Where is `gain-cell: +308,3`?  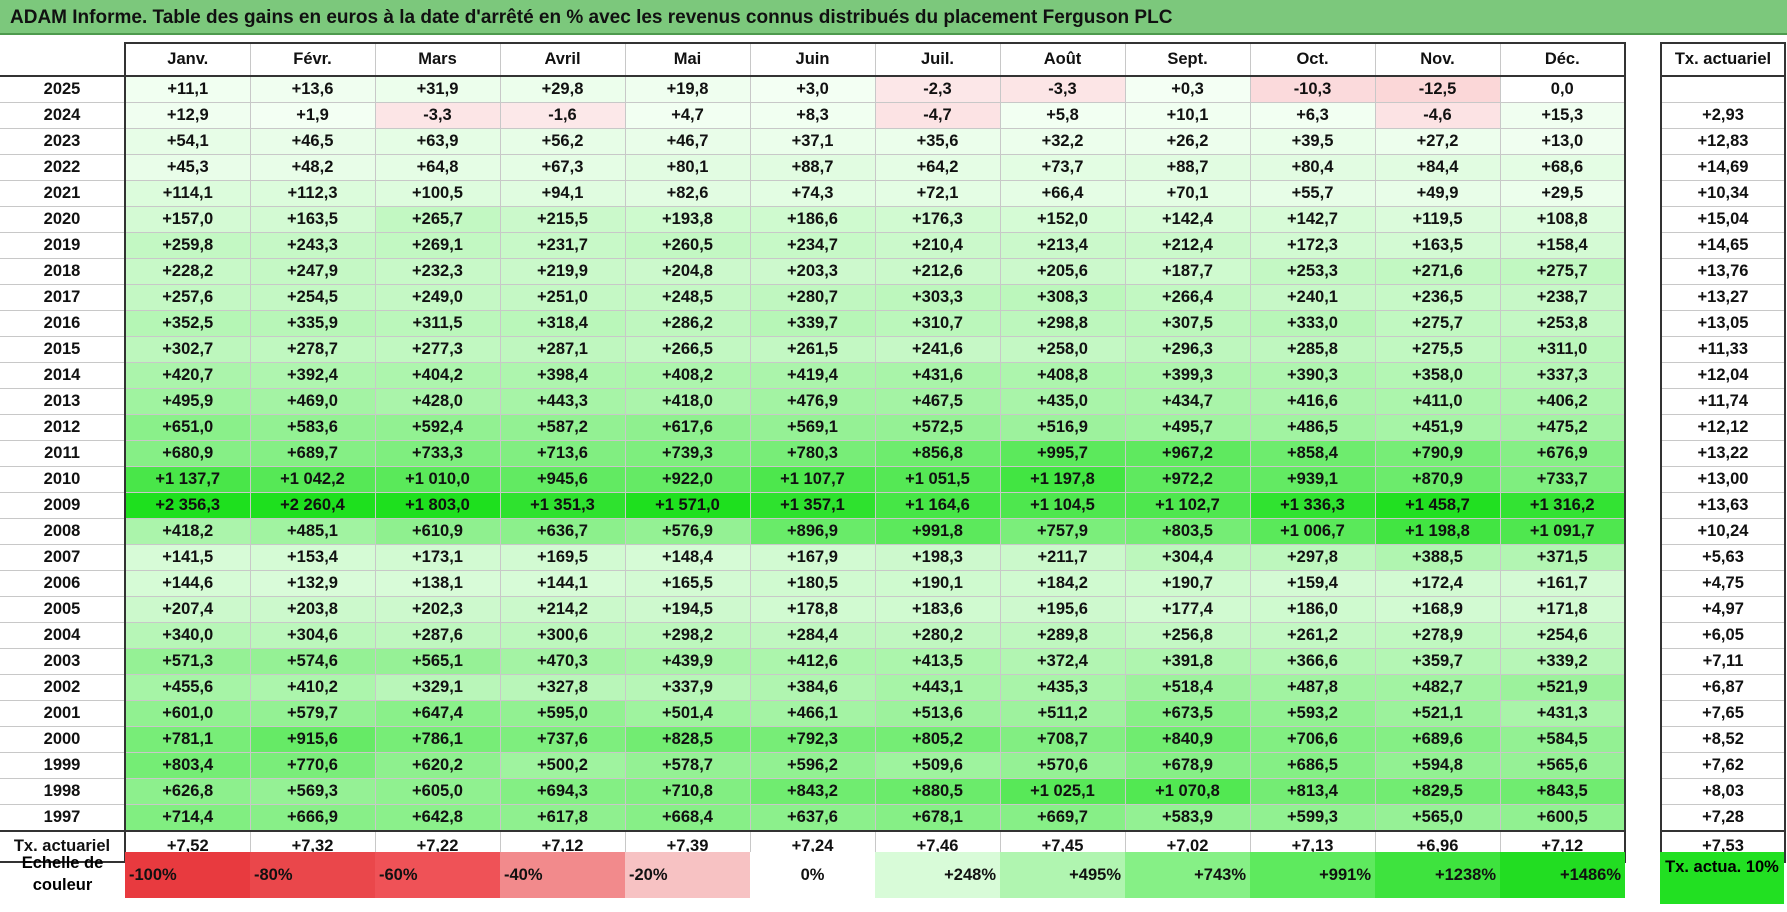
gain-cell: +308,3 is located at coordinates (1062, 297).